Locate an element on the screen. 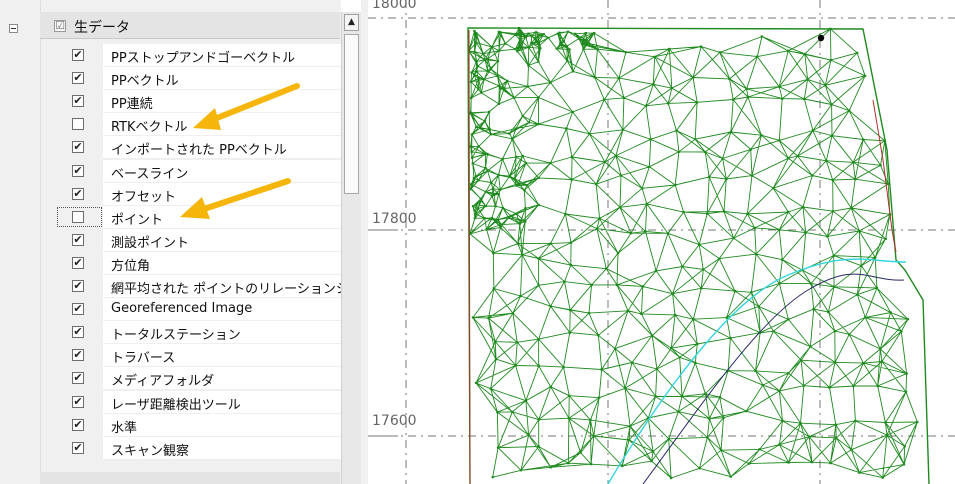 The width and height of the screenshot is (955, 484). layer-label: 測設ポイント is located at coordinates (150, 243).